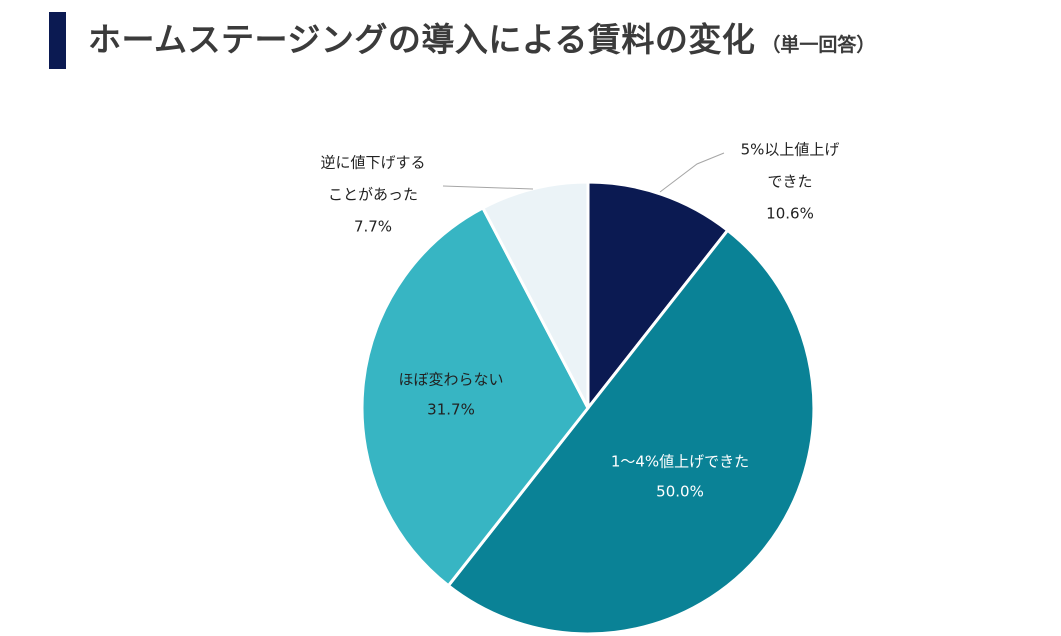 This screenshot has height=636, width=1061. Describe the element at coordinates (57, 40) in the screenshot. I see `title-accent-bar` at that location.